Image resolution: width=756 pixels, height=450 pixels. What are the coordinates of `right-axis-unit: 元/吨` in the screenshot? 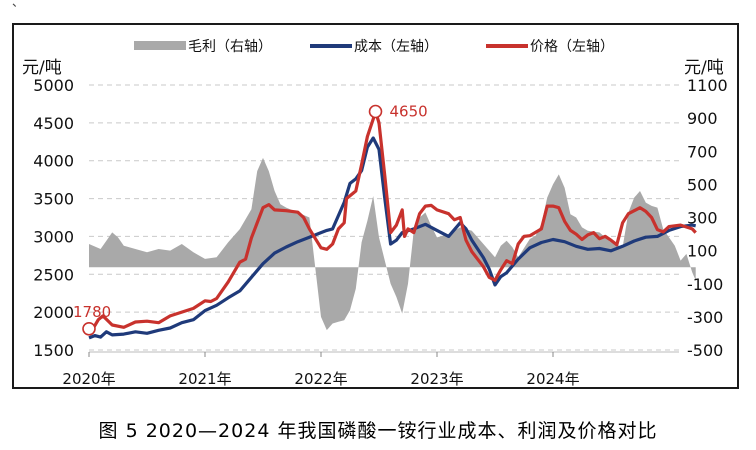 It's located at (704, 68).